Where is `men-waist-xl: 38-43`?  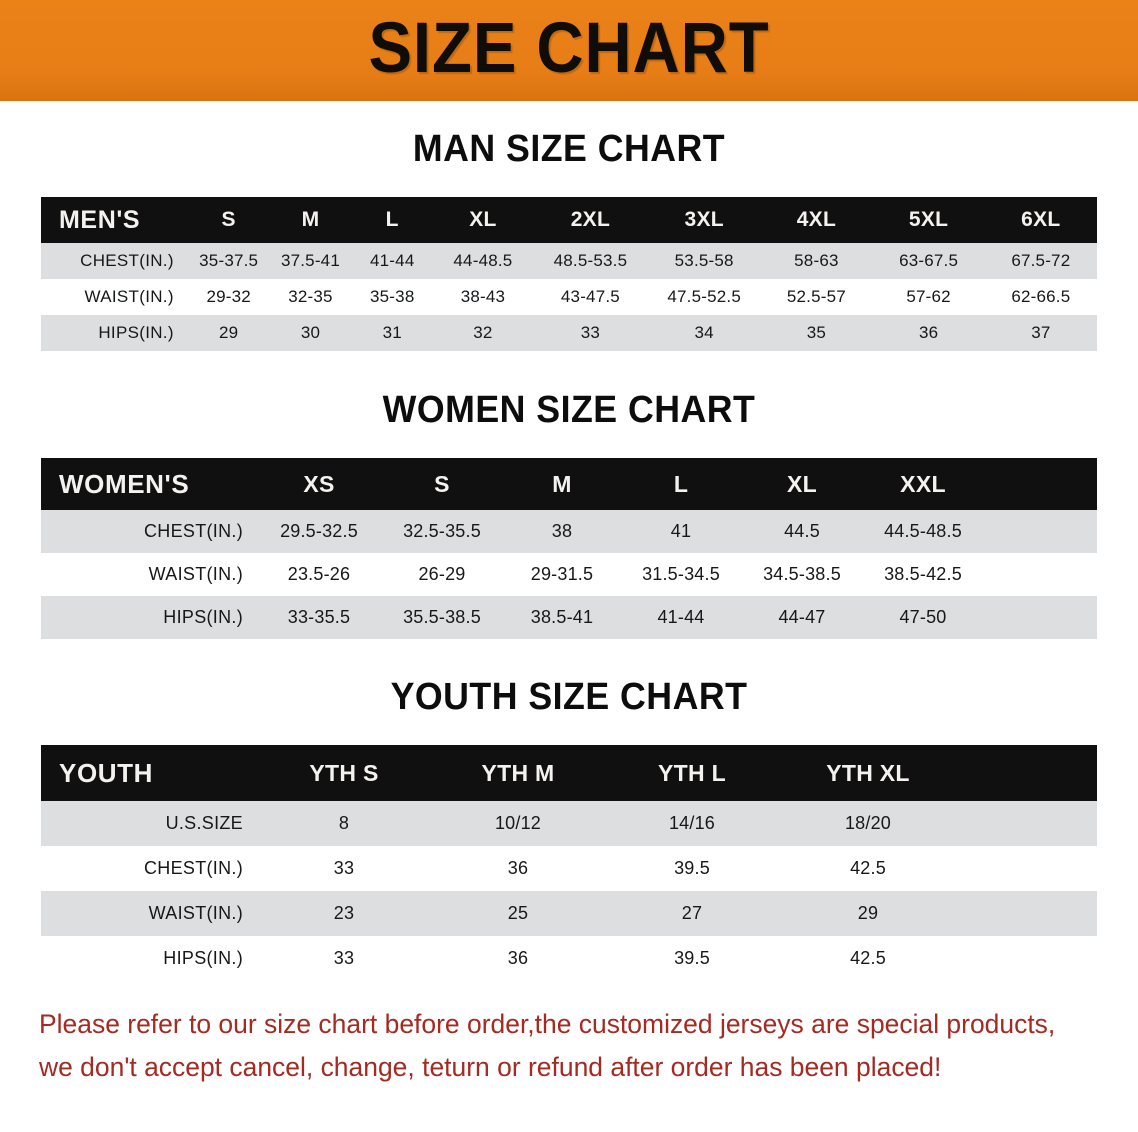 men-waist-xl: 38-43 is located at coordinates (483, 297).